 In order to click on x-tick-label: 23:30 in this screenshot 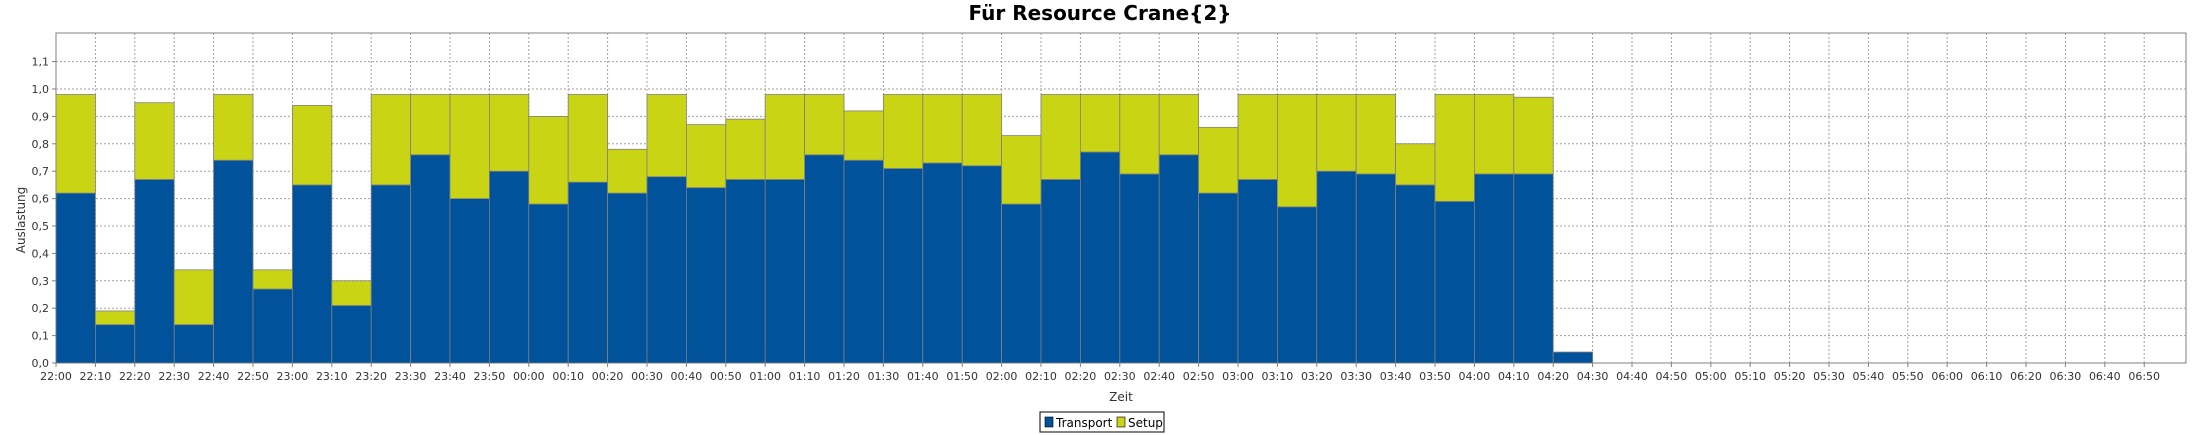, I will do `click(411, 376)`.